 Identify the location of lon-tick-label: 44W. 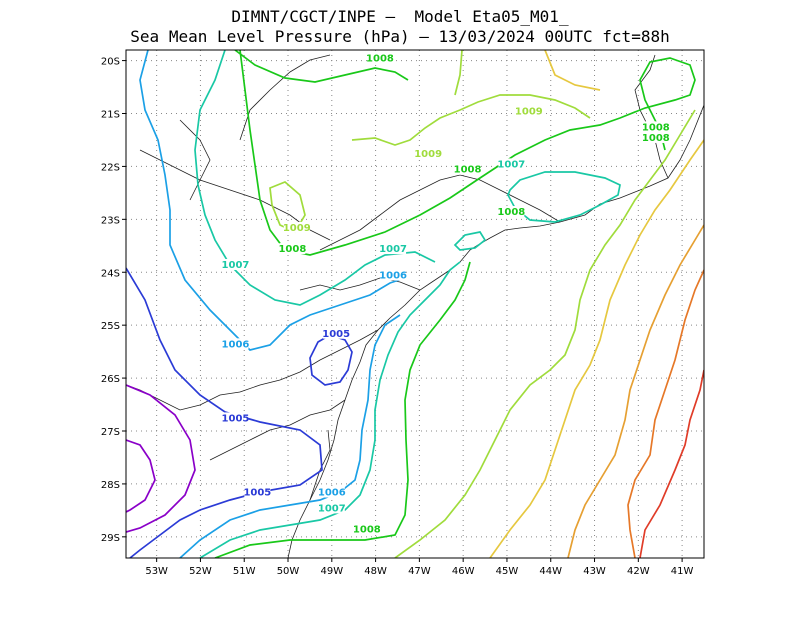
(550, 571).